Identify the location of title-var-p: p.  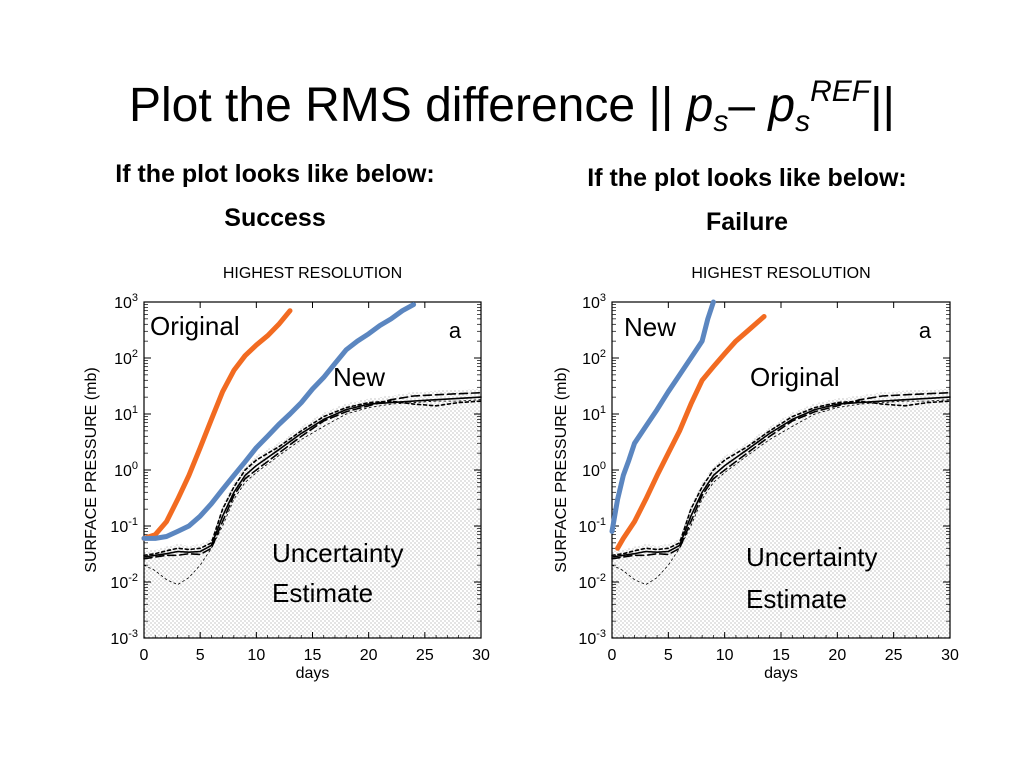
(700, 105).